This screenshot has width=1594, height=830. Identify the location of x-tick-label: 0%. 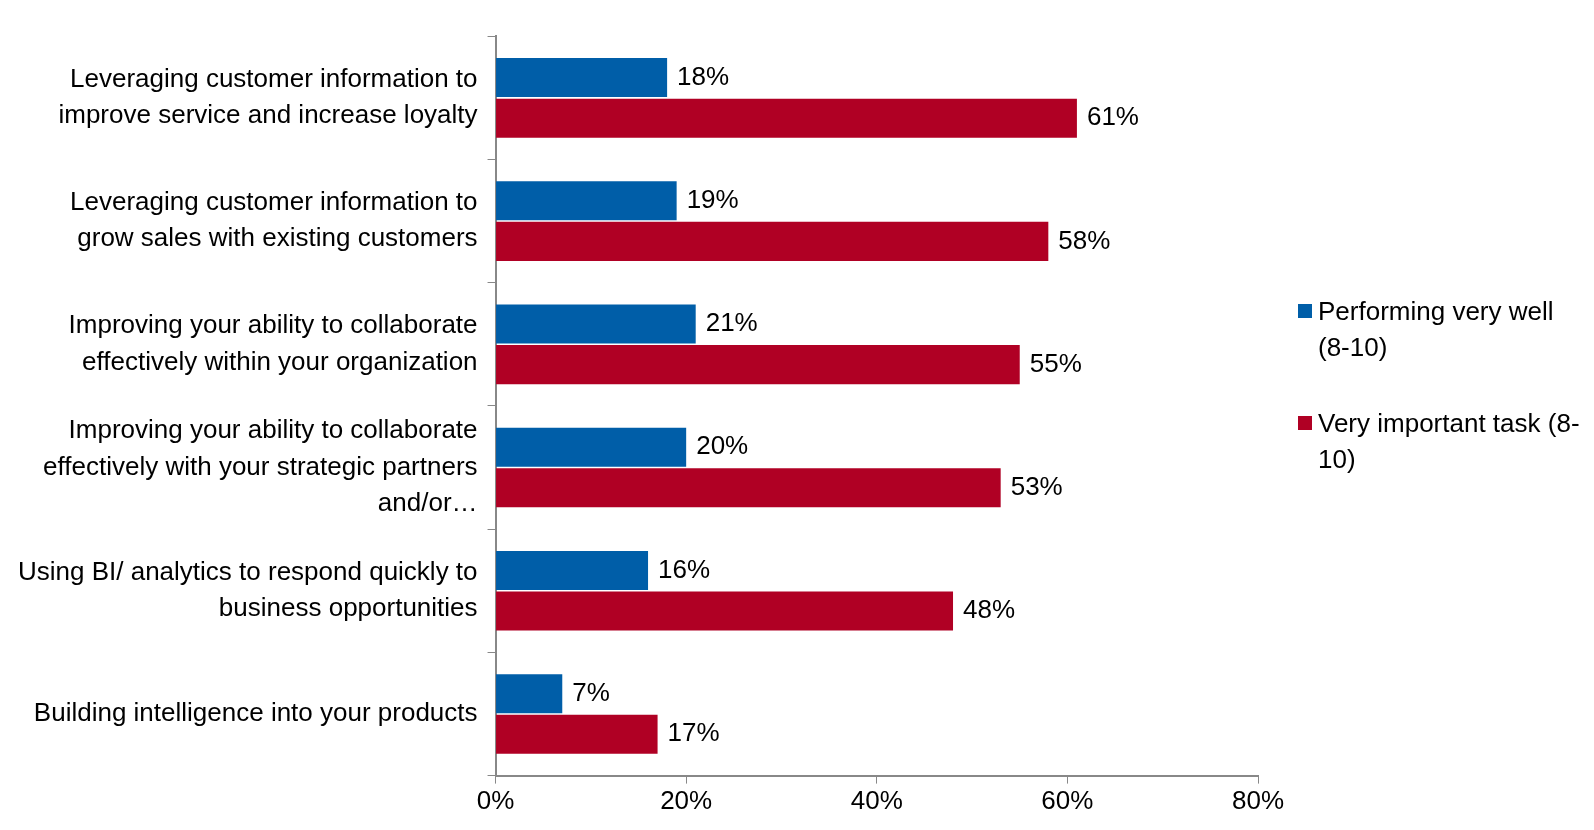
(495, 800).